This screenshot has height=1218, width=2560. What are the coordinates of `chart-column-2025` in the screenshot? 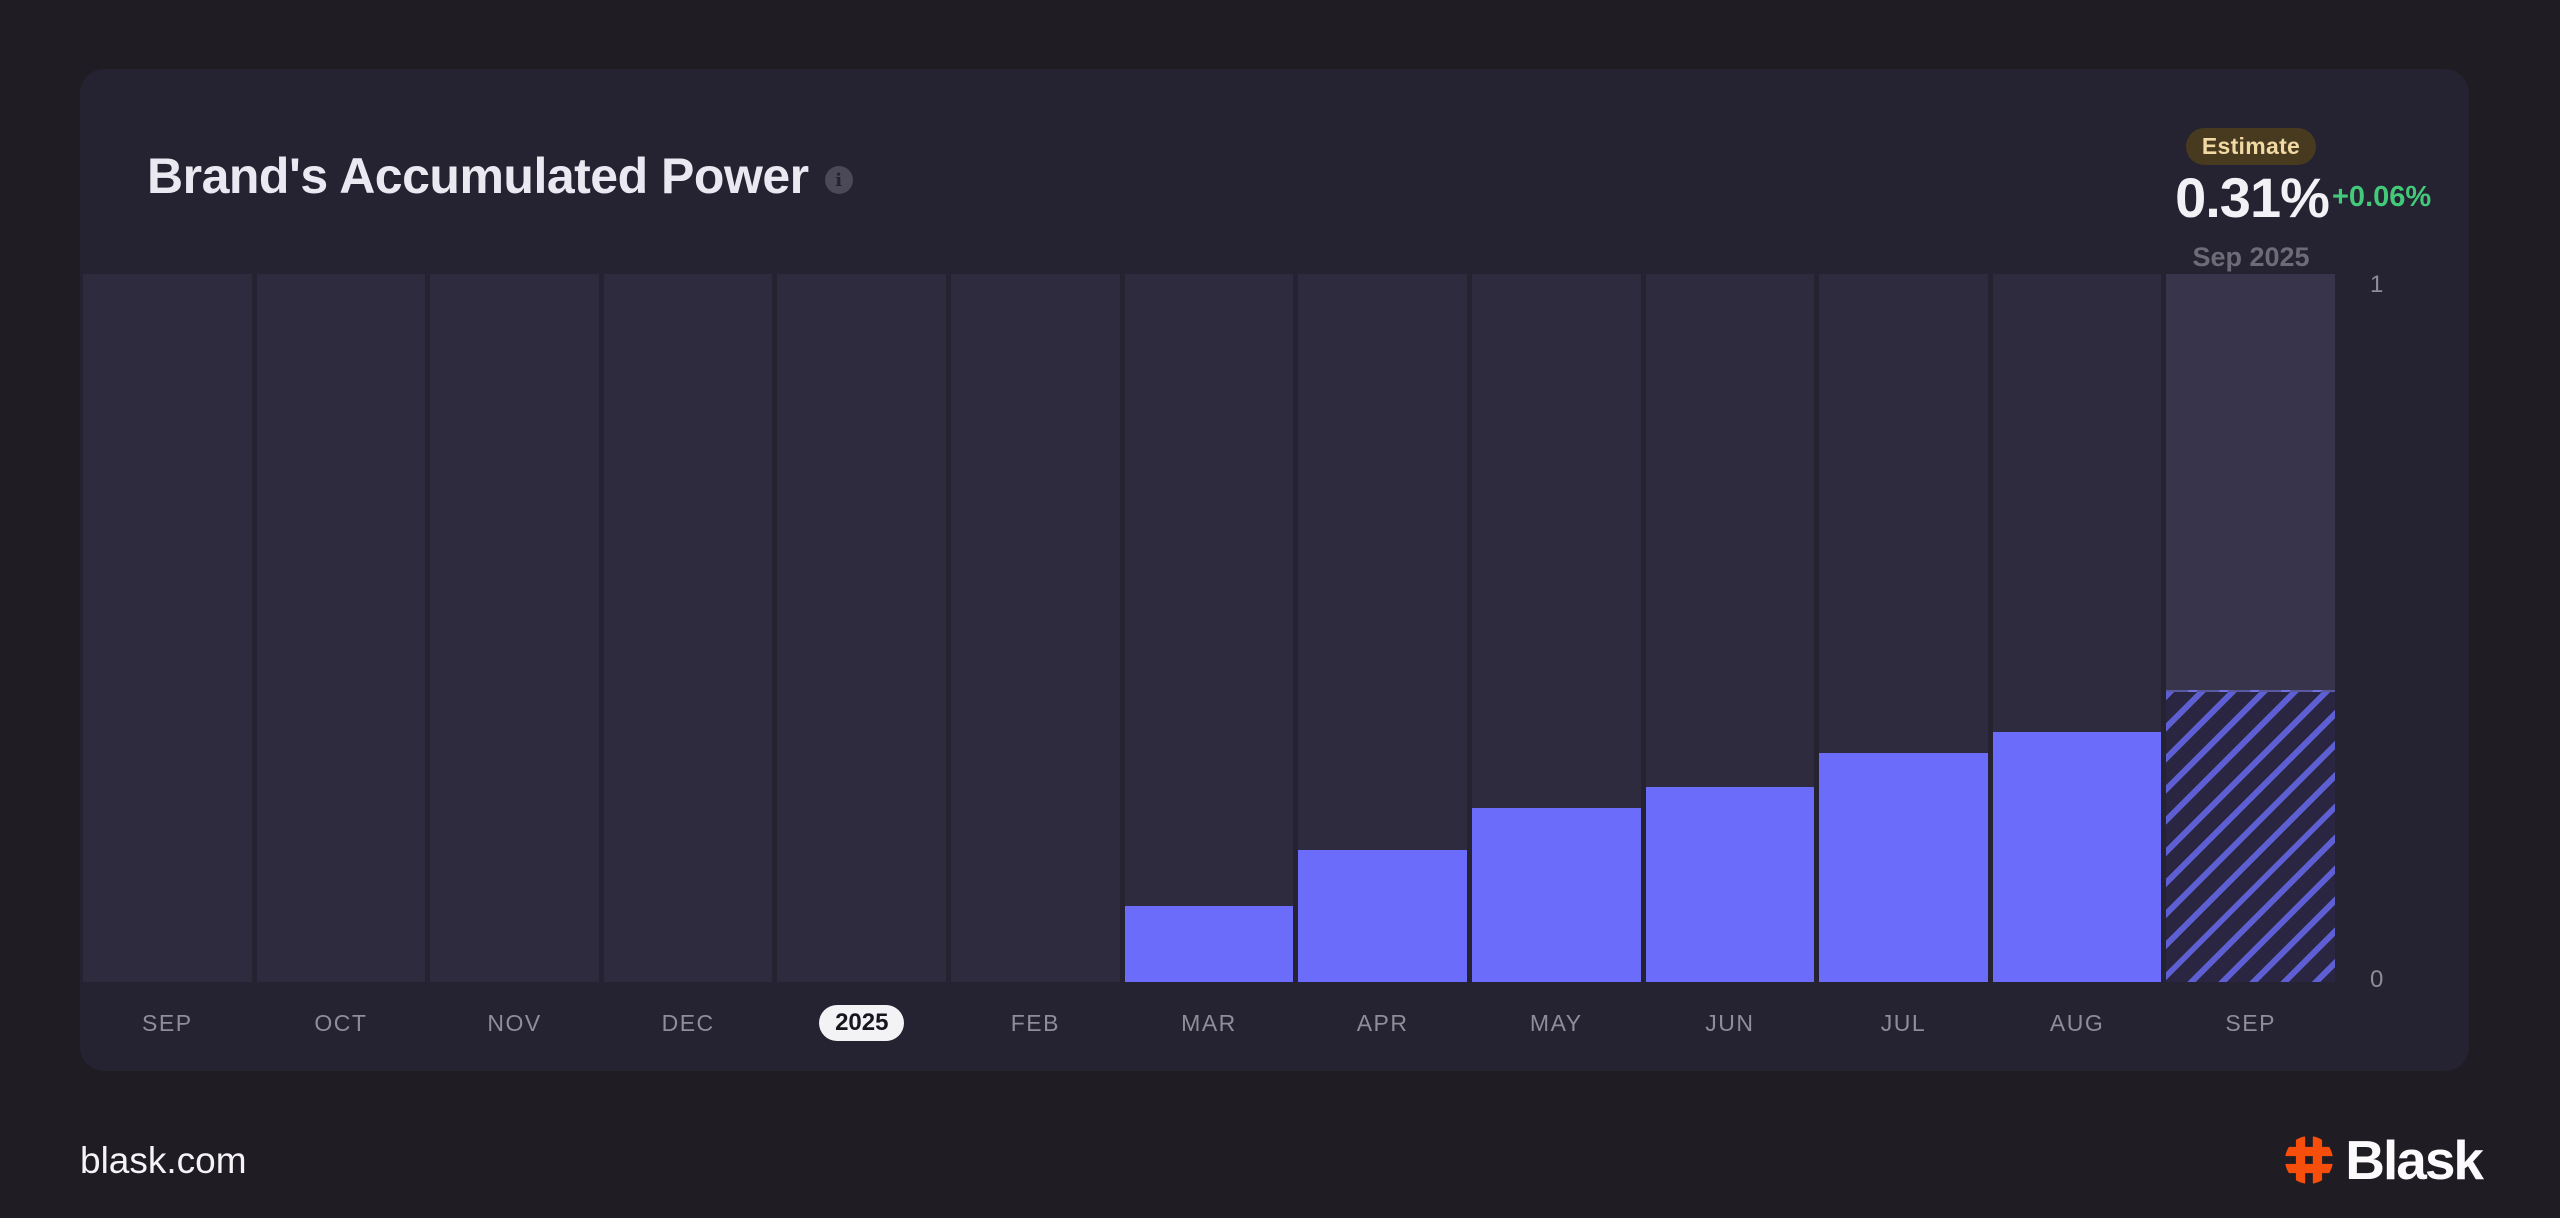 It's located at (862, 628).